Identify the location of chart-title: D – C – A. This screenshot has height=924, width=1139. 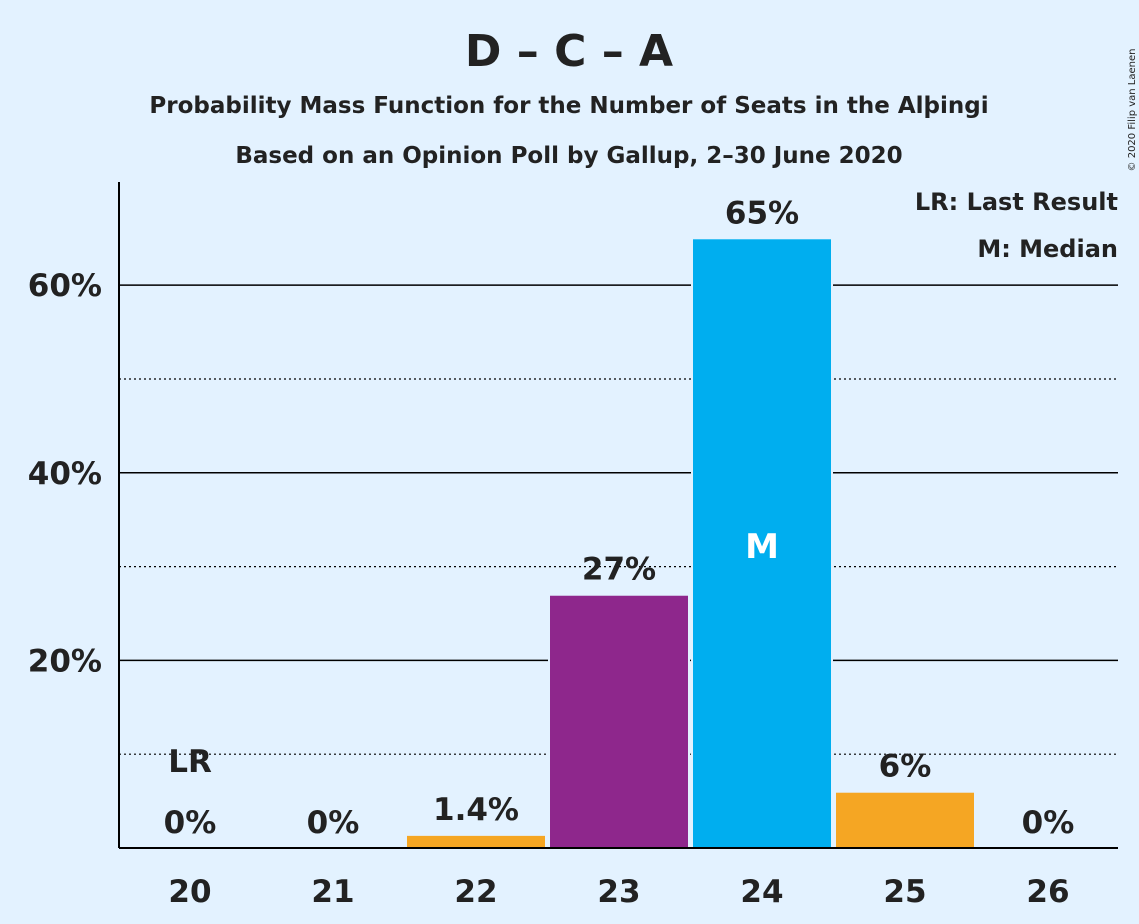
(569, 51).